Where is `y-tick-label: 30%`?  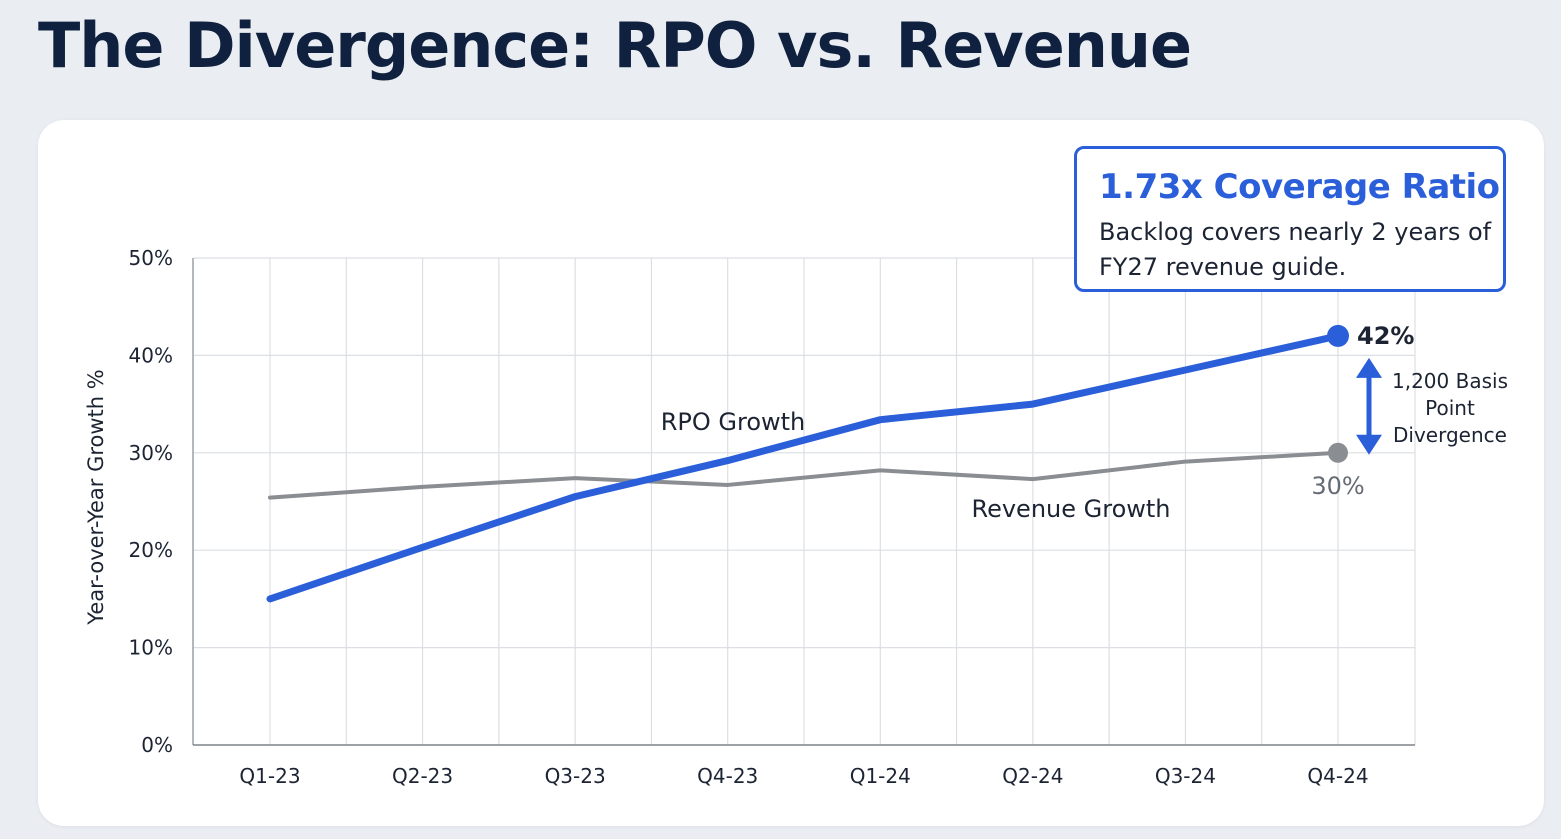 y-tick-label: 30% is located at coordinates (151, 453).